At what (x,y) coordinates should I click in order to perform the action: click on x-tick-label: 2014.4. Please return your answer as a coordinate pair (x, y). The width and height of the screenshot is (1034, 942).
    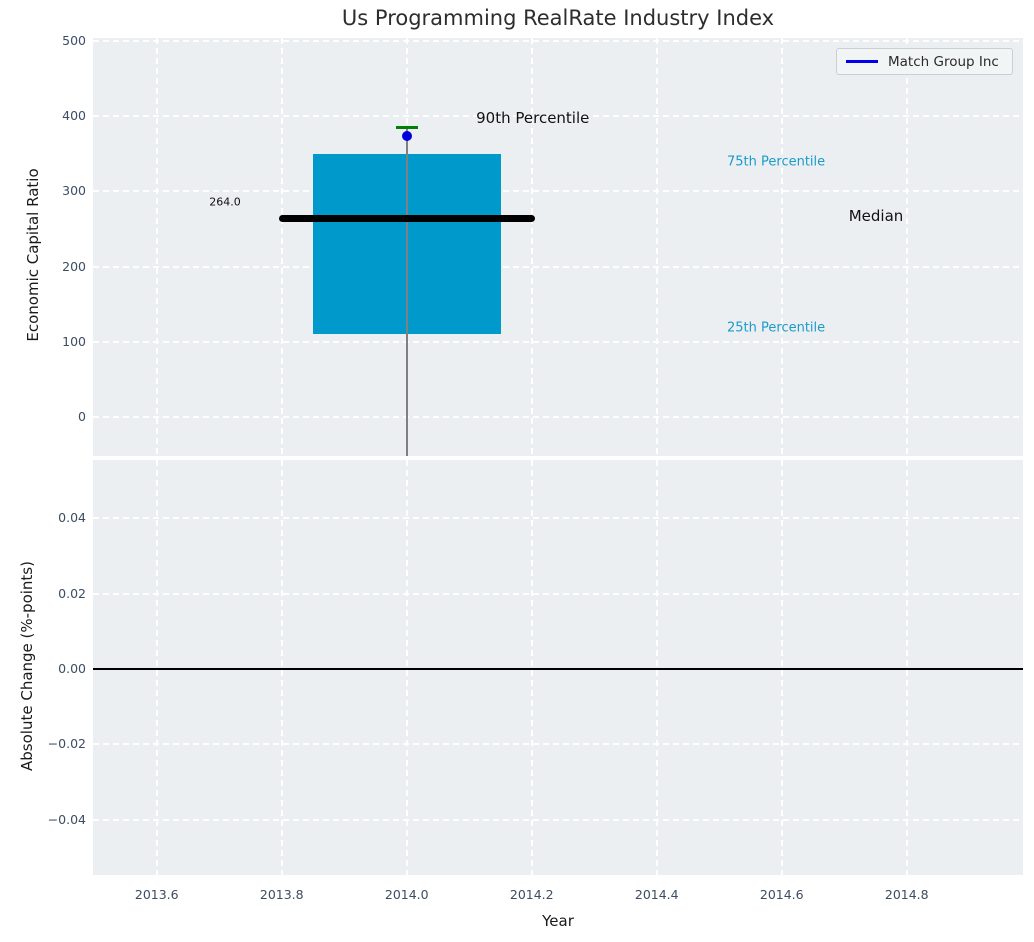
    Looking at the image, I should click on (656, 894).